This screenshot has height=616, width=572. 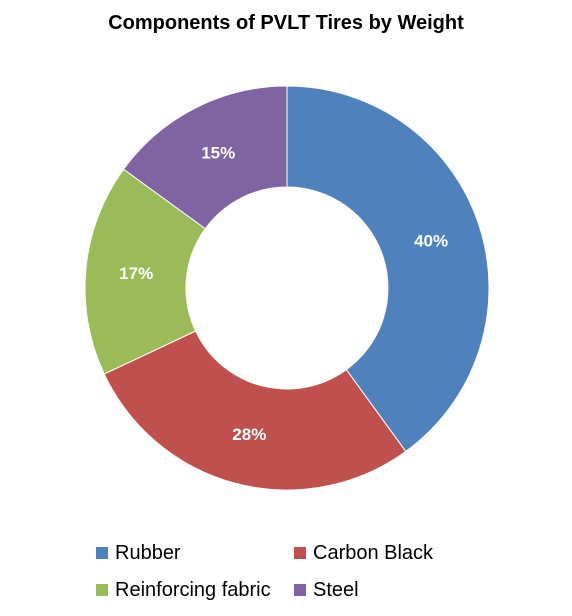 What do you see at coordinates (373, 552) in the screenshot?
I see `legend-label: Carbon Black` at bounding box center [373, 552].